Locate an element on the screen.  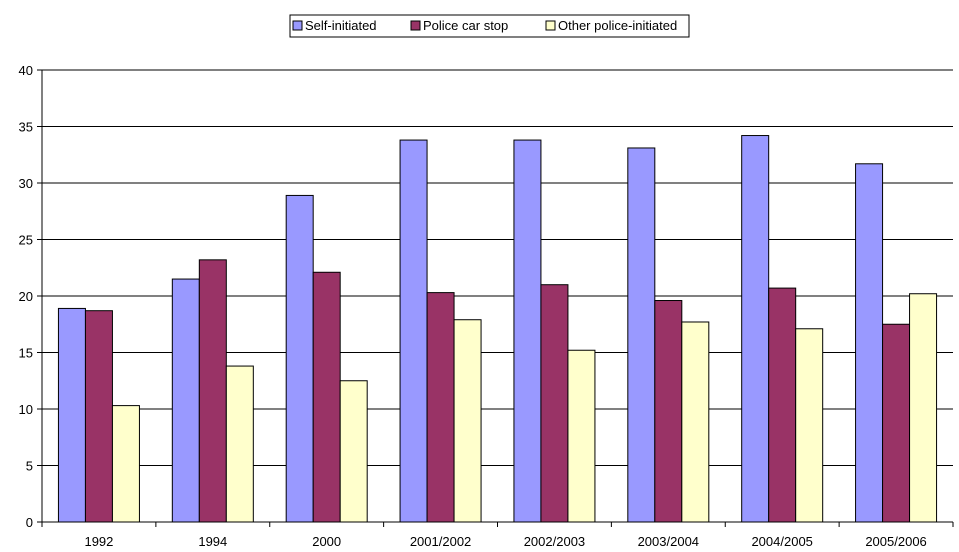
y-axis-ticks: 0 5 10 15 20 25 30 35 40 is located at coordinates (30, 296).